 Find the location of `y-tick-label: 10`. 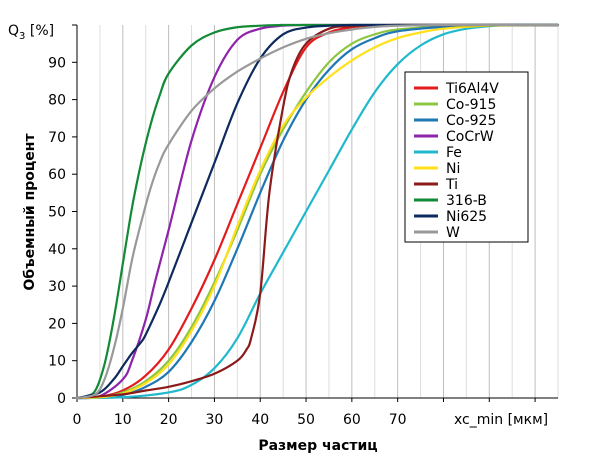

y-tick-label: 10 is located at coordinates (57, 362).